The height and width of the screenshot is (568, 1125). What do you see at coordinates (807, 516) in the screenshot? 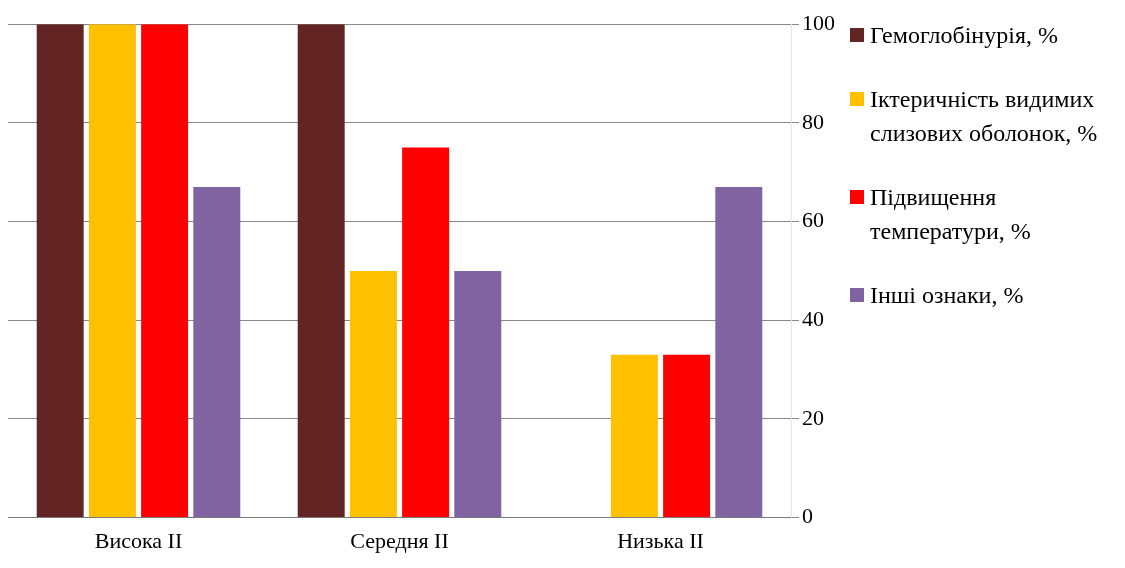
I see `y-tick-label: 0` at bounding box center [807, 516].